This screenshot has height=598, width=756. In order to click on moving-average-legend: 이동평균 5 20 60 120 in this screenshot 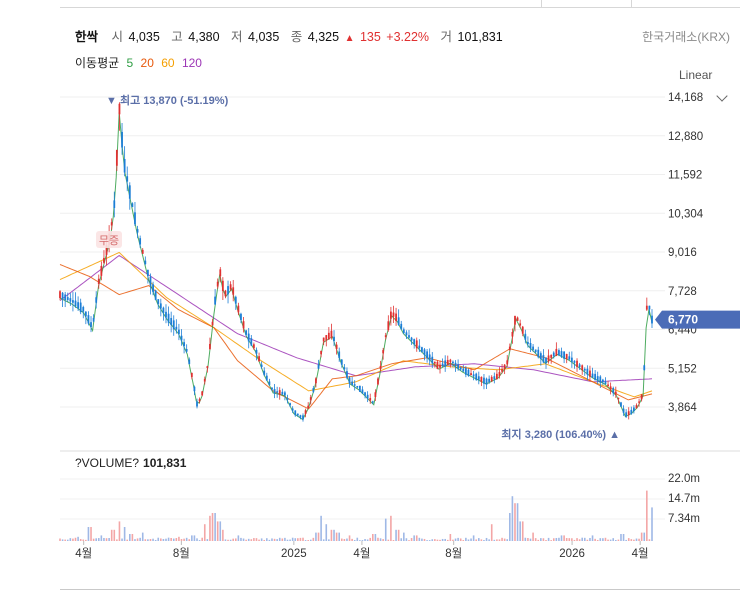, I will do `click(140, 62)`.